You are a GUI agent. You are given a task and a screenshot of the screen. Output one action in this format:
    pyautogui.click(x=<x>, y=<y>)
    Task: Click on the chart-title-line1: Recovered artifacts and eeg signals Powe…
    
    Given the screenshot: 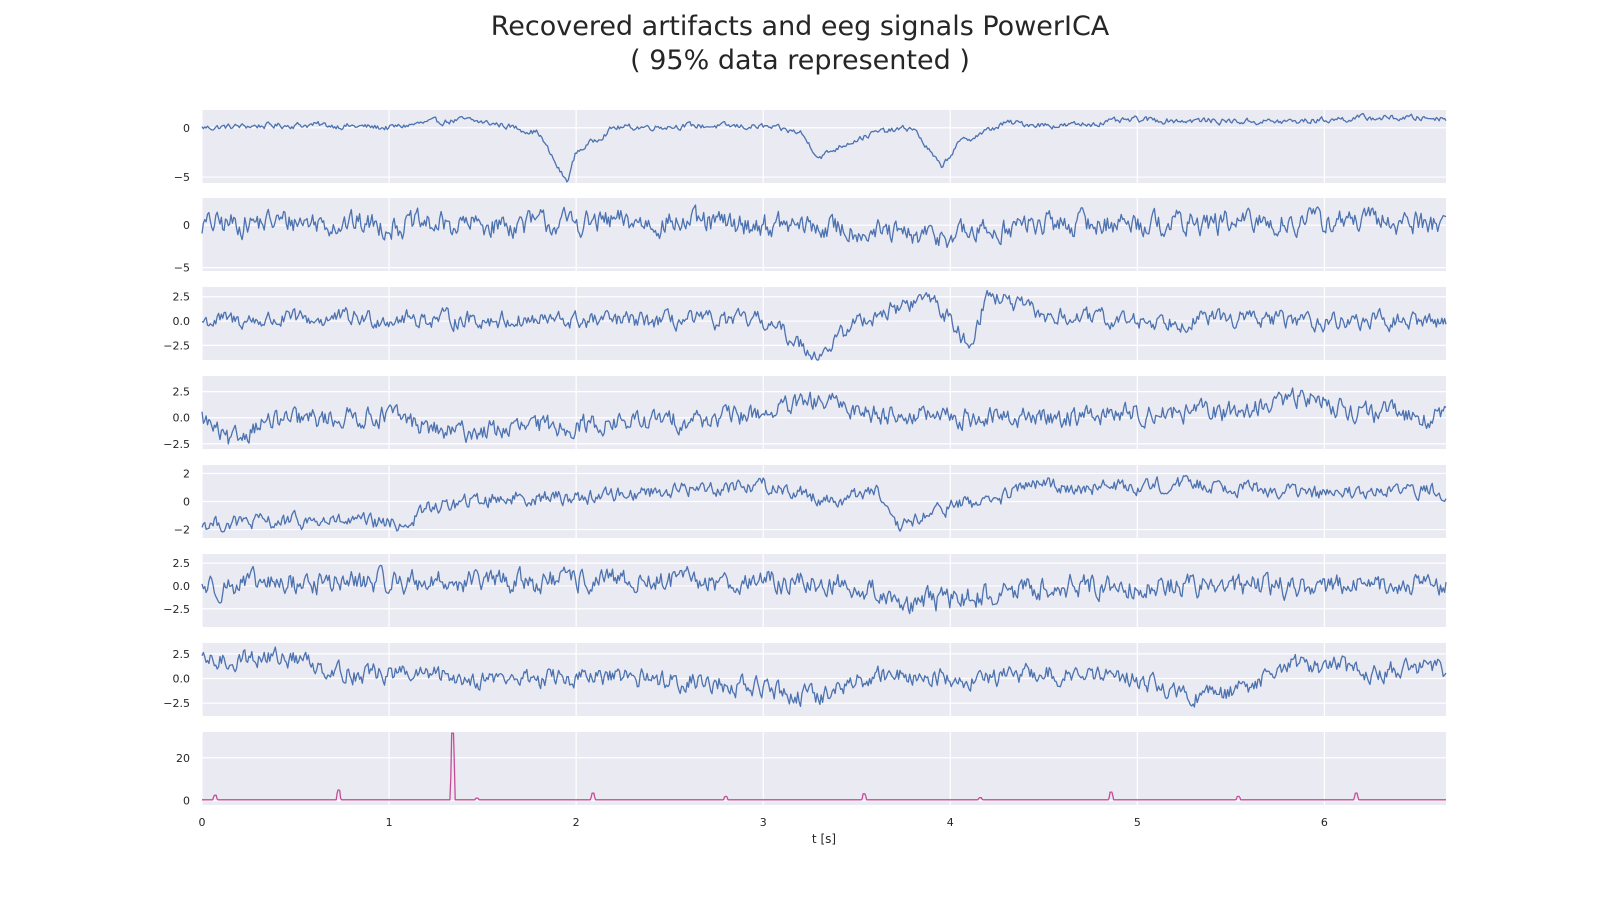 What is the action you would take?
    pyautogui.click(x=800, y=26)
    